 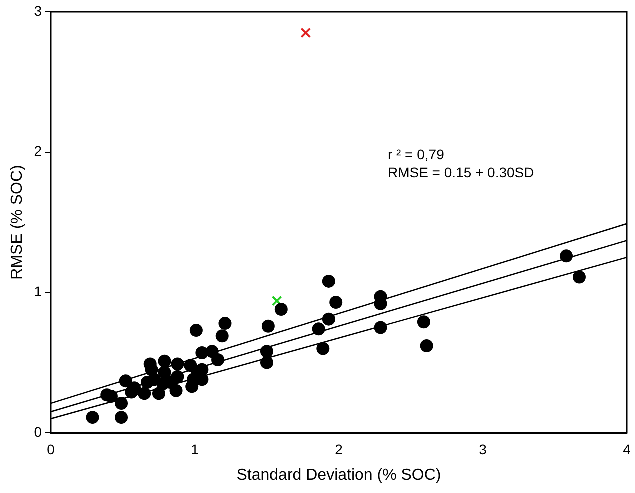 What do you see at coordinates (339, 449) in the screenshot?
I see `x-tick-label: 2` at bounding box center [339, 449].